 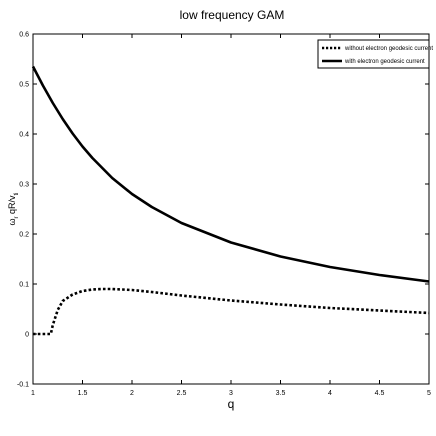 I want to click on y-tick-label: 0.4, so click(x=24, y=135).